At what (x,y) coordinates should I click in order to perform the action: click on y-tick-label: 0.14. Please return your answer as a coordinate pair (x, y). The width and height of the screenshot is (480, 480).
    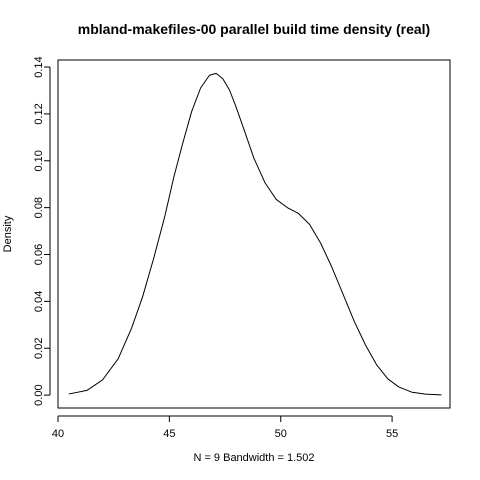
    Looking at the image, I should click on (39, 66).